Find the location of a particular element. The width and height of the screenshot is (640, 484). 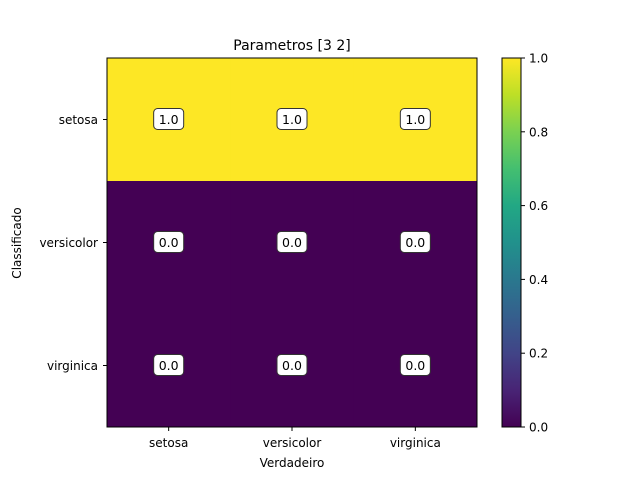

colorbar-tick-label: 0.8 is located at coordinates (538, 132).